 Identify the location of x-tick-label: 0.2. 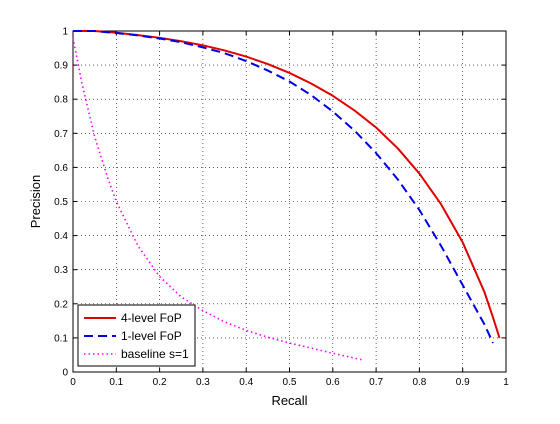
(160, 382).